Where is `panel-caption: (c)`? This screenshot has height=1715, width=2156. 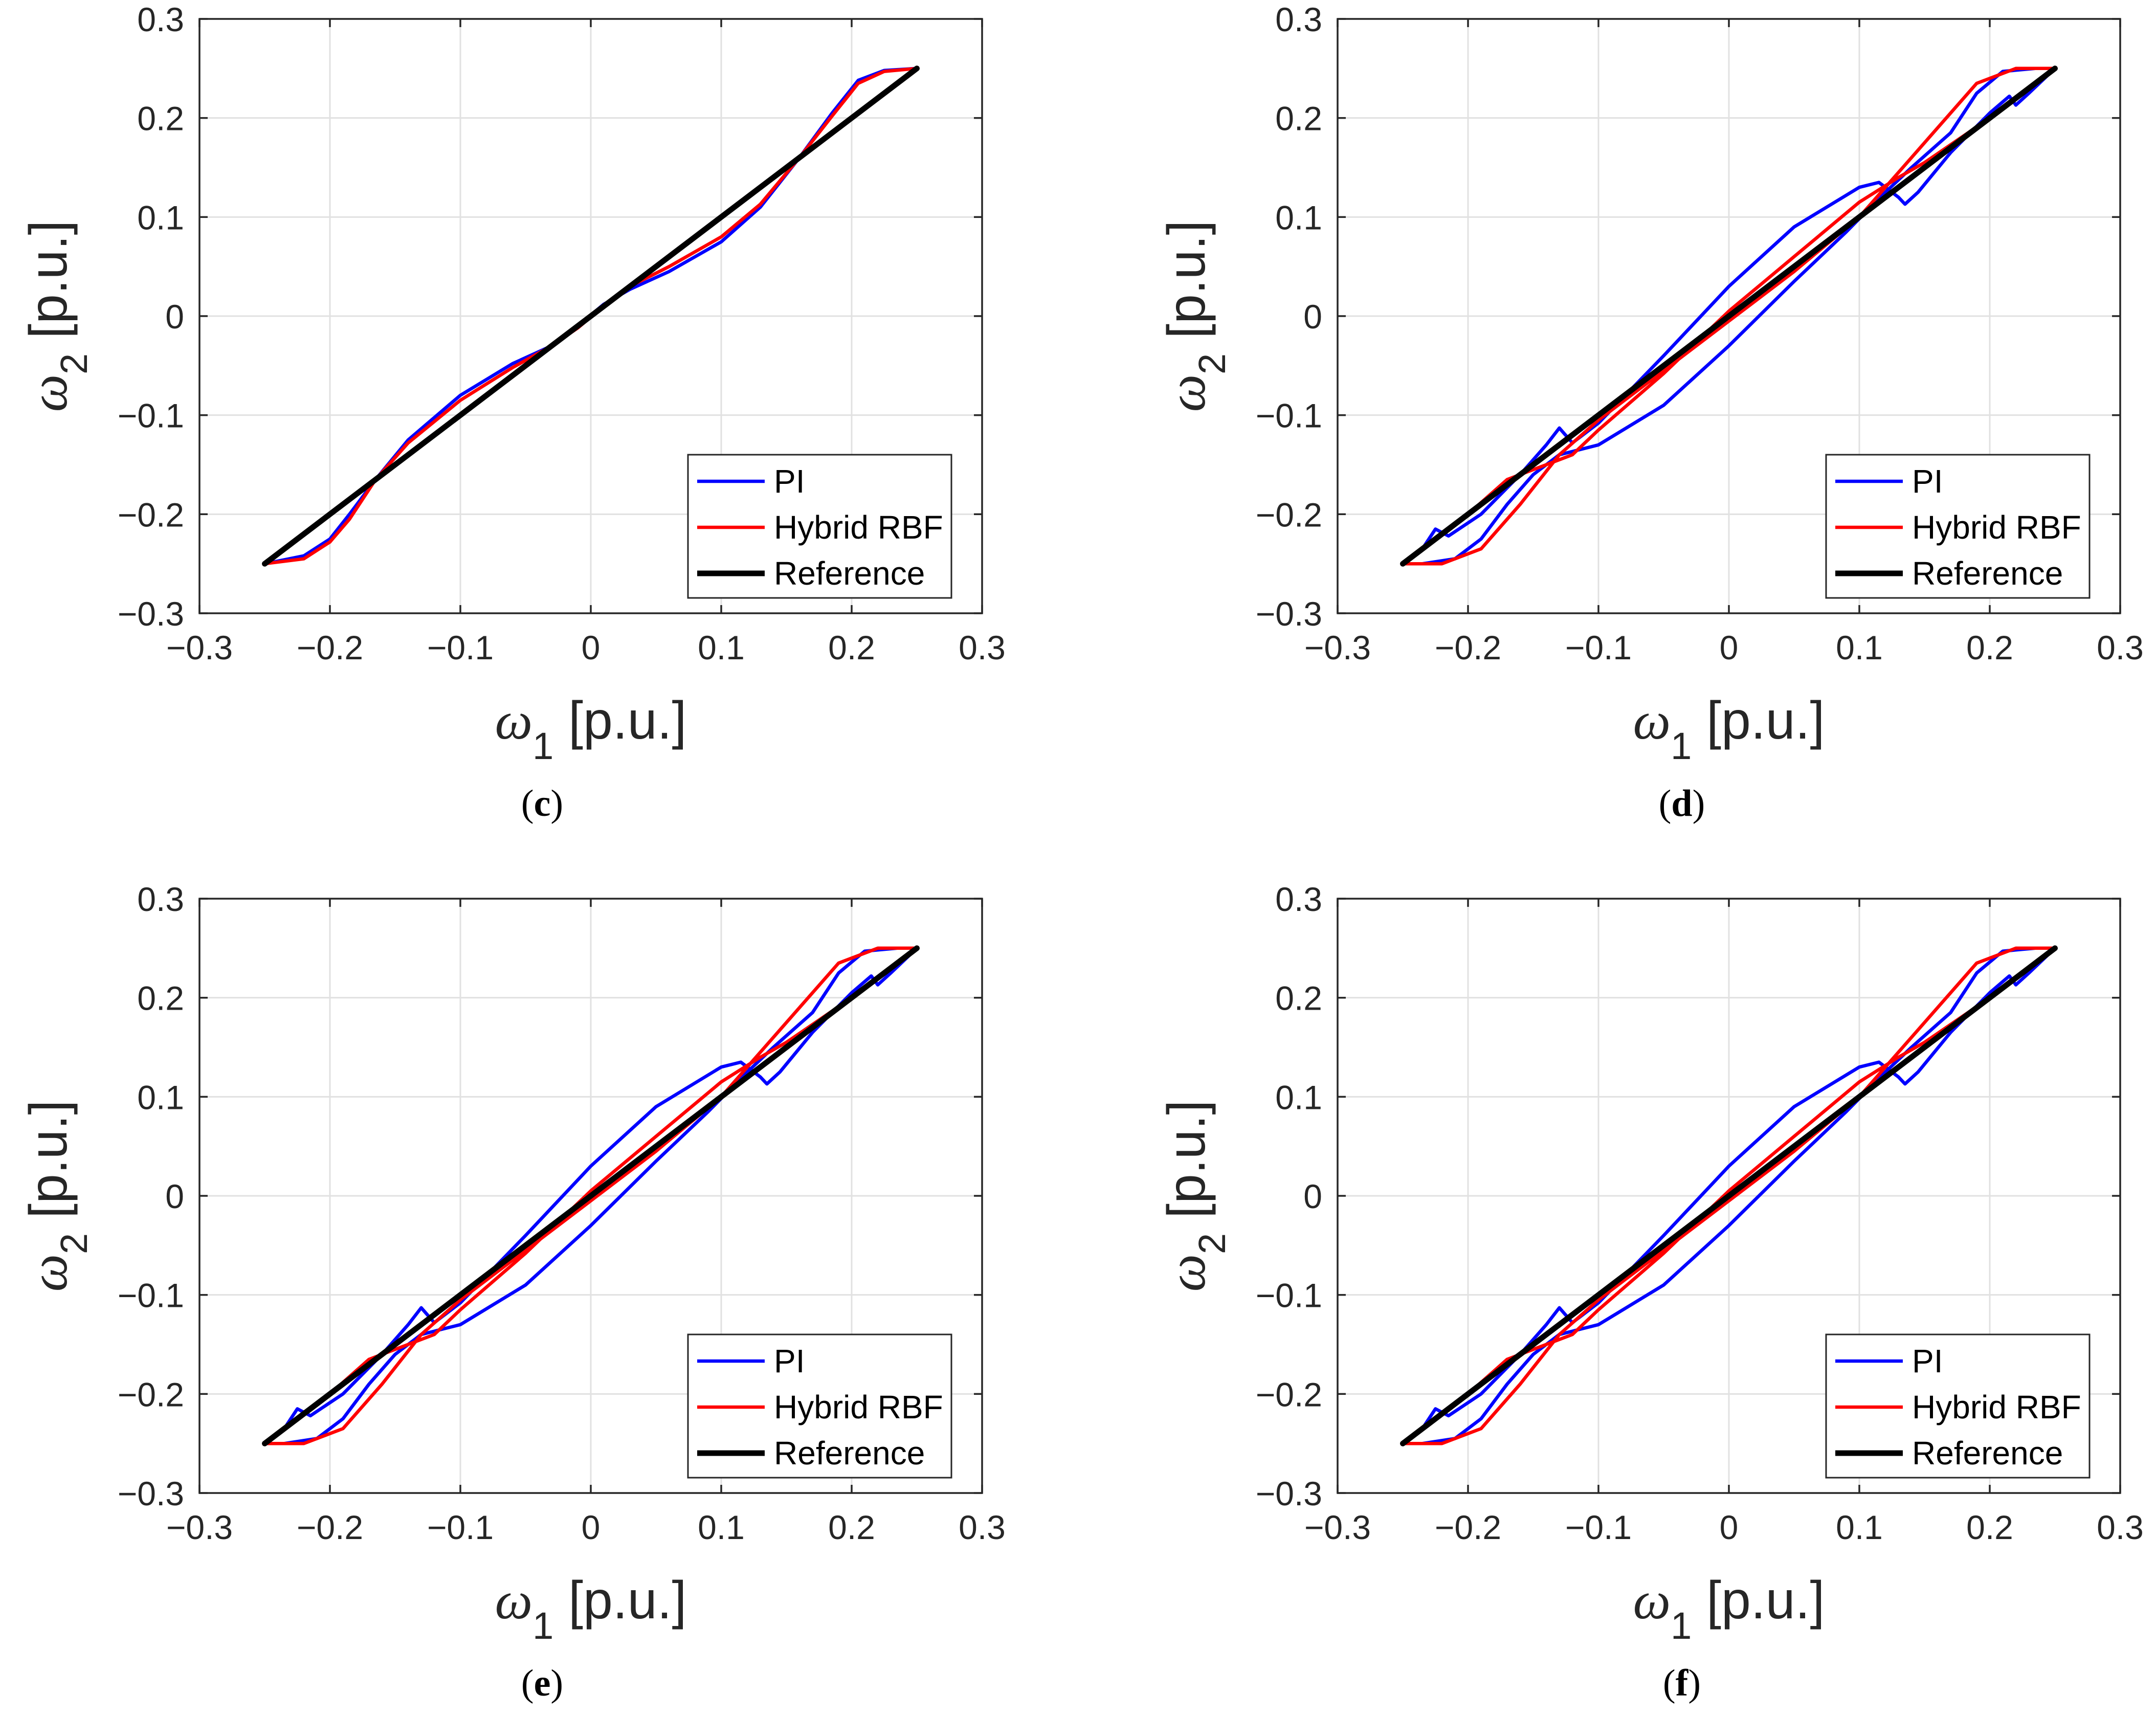 panel-caption: (c) is located at coordinates (542, 804).